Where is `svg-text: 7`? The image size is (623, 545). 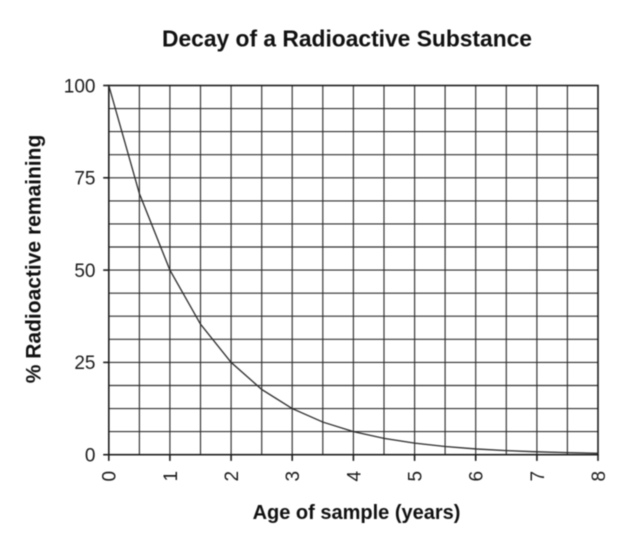 svg-text: 7 is located at coordinates (538, 476).